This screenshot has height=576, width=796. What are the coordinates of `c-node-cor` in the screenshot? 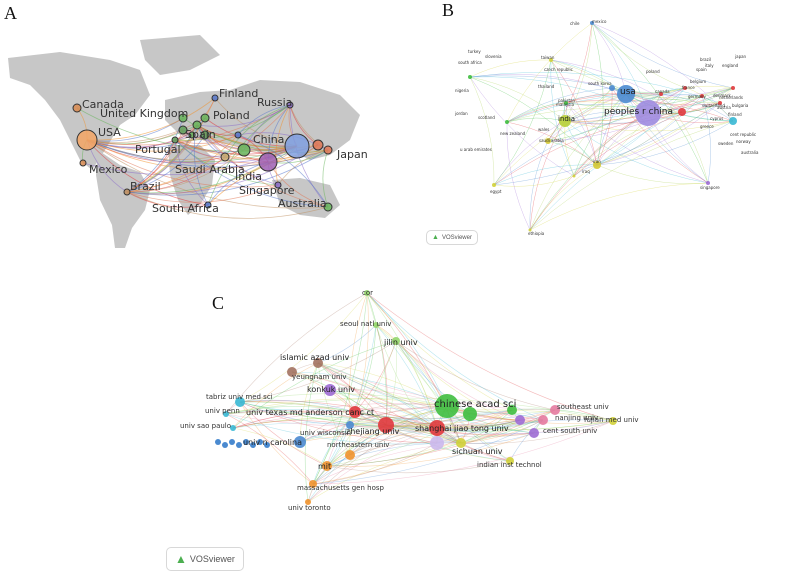 It's located at (367, 293).